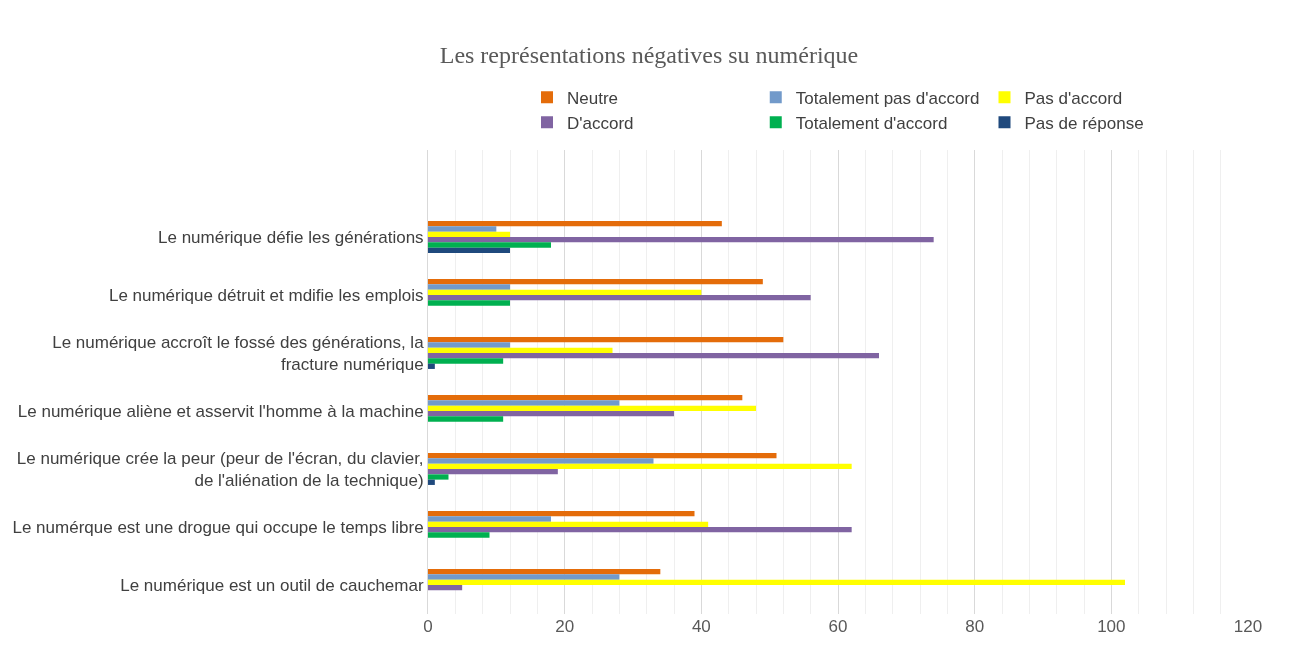 The width and height of the screenshot is (1298, 654). What do you see at coordinates (1111, 626) in the screenshot?
I see `x-tick-label: 100` at bounding box center [1111, 626].